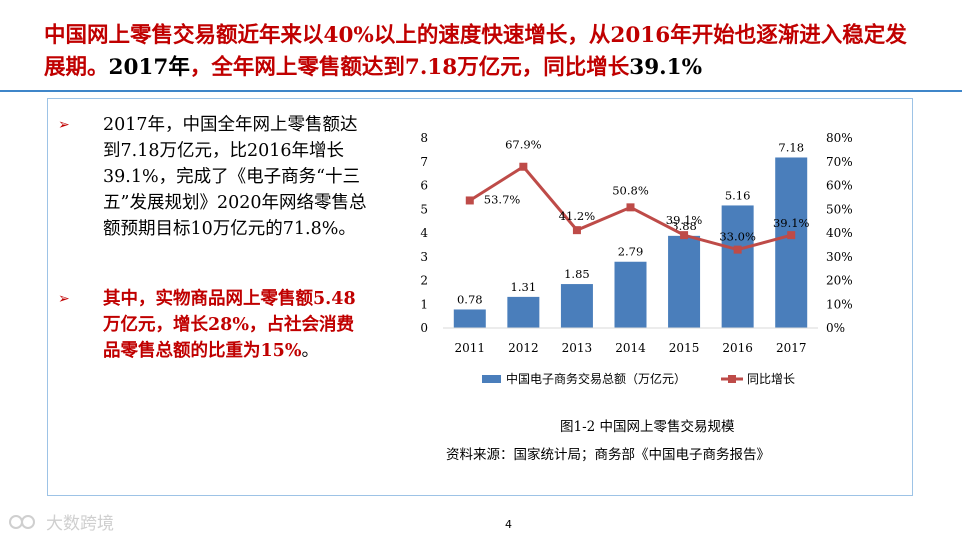 The width and height of the screenshot is (962, 541). I want to click on growth-value-label: 41.2%, so click(577, 216).